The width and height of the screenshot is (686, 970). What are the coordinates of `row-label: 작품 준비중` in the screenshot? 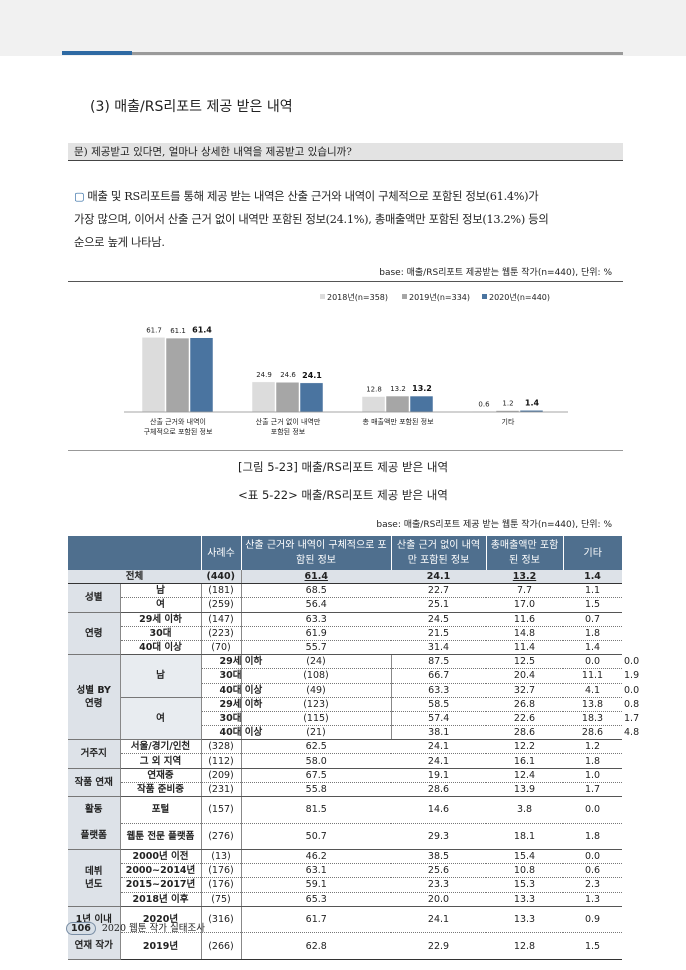 It's located at (161, 790).